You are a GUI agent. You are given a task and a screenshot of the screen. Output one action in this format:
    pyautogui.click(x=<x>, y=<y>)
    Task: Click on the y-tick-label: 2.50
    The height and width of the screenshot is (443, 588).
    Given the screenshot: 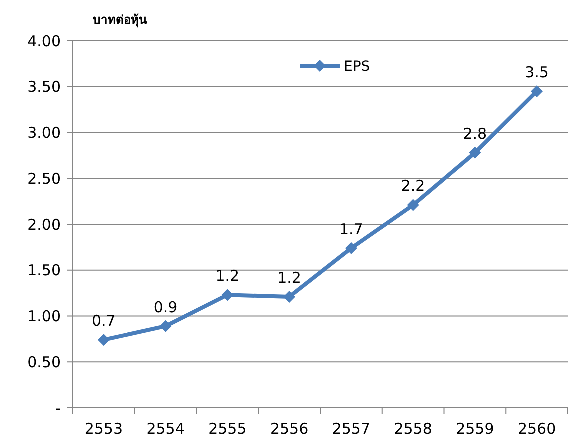 What is the action you would take?
    pyautogui.click(x=44, y=179)
    